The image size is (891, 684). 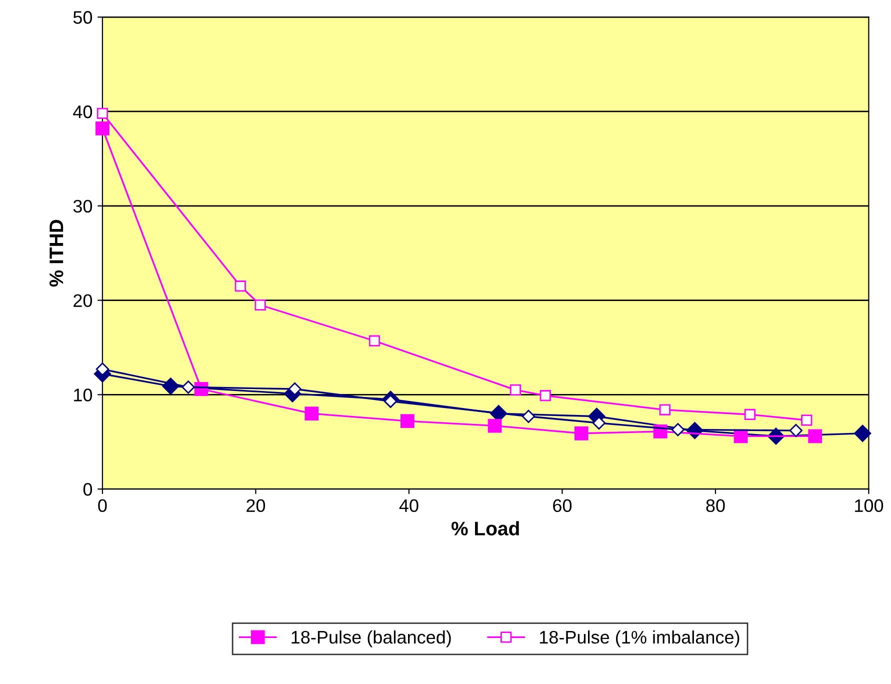 I want to click on x-tick-label: 100, so click(x=869, y=505).